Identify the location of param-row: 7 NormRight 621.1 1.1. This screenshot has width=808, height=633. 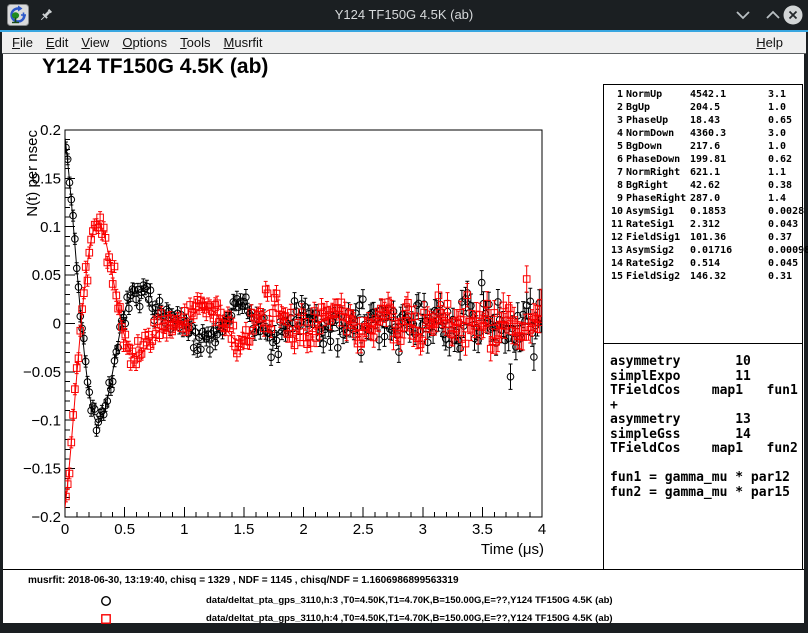
(701, 172).